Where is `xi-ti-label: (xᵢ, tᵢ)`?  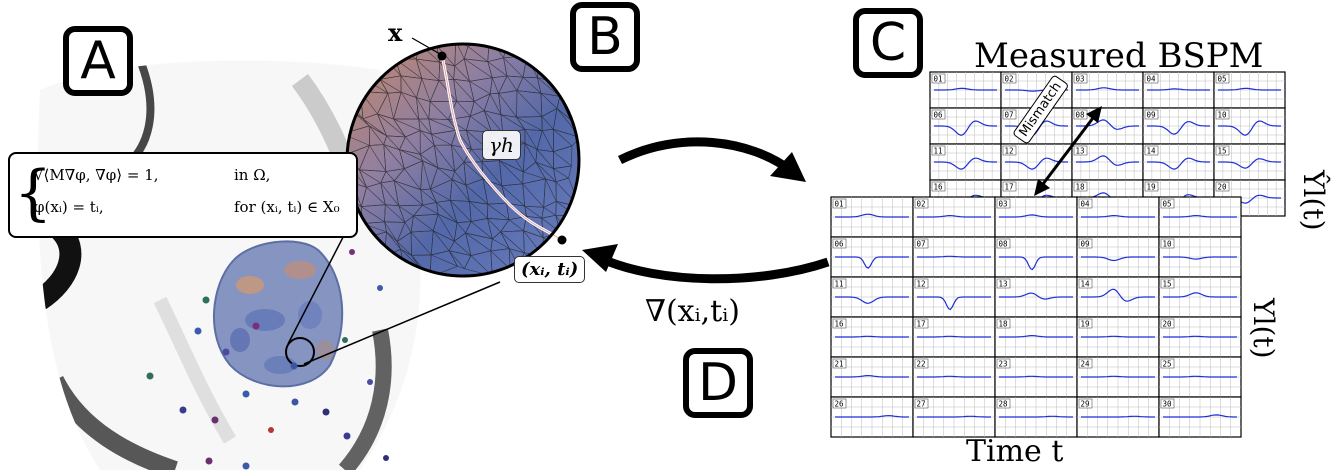
xi-ti-label: (xᵢ, tᵢ) is located at coordinates (550, 269).